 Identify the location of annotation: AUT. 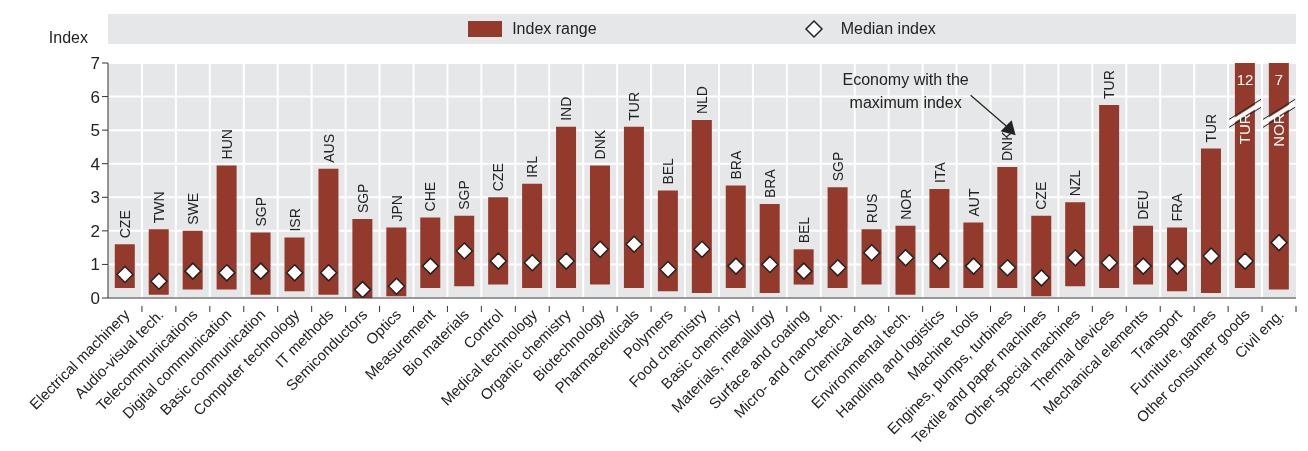
(973, 202).